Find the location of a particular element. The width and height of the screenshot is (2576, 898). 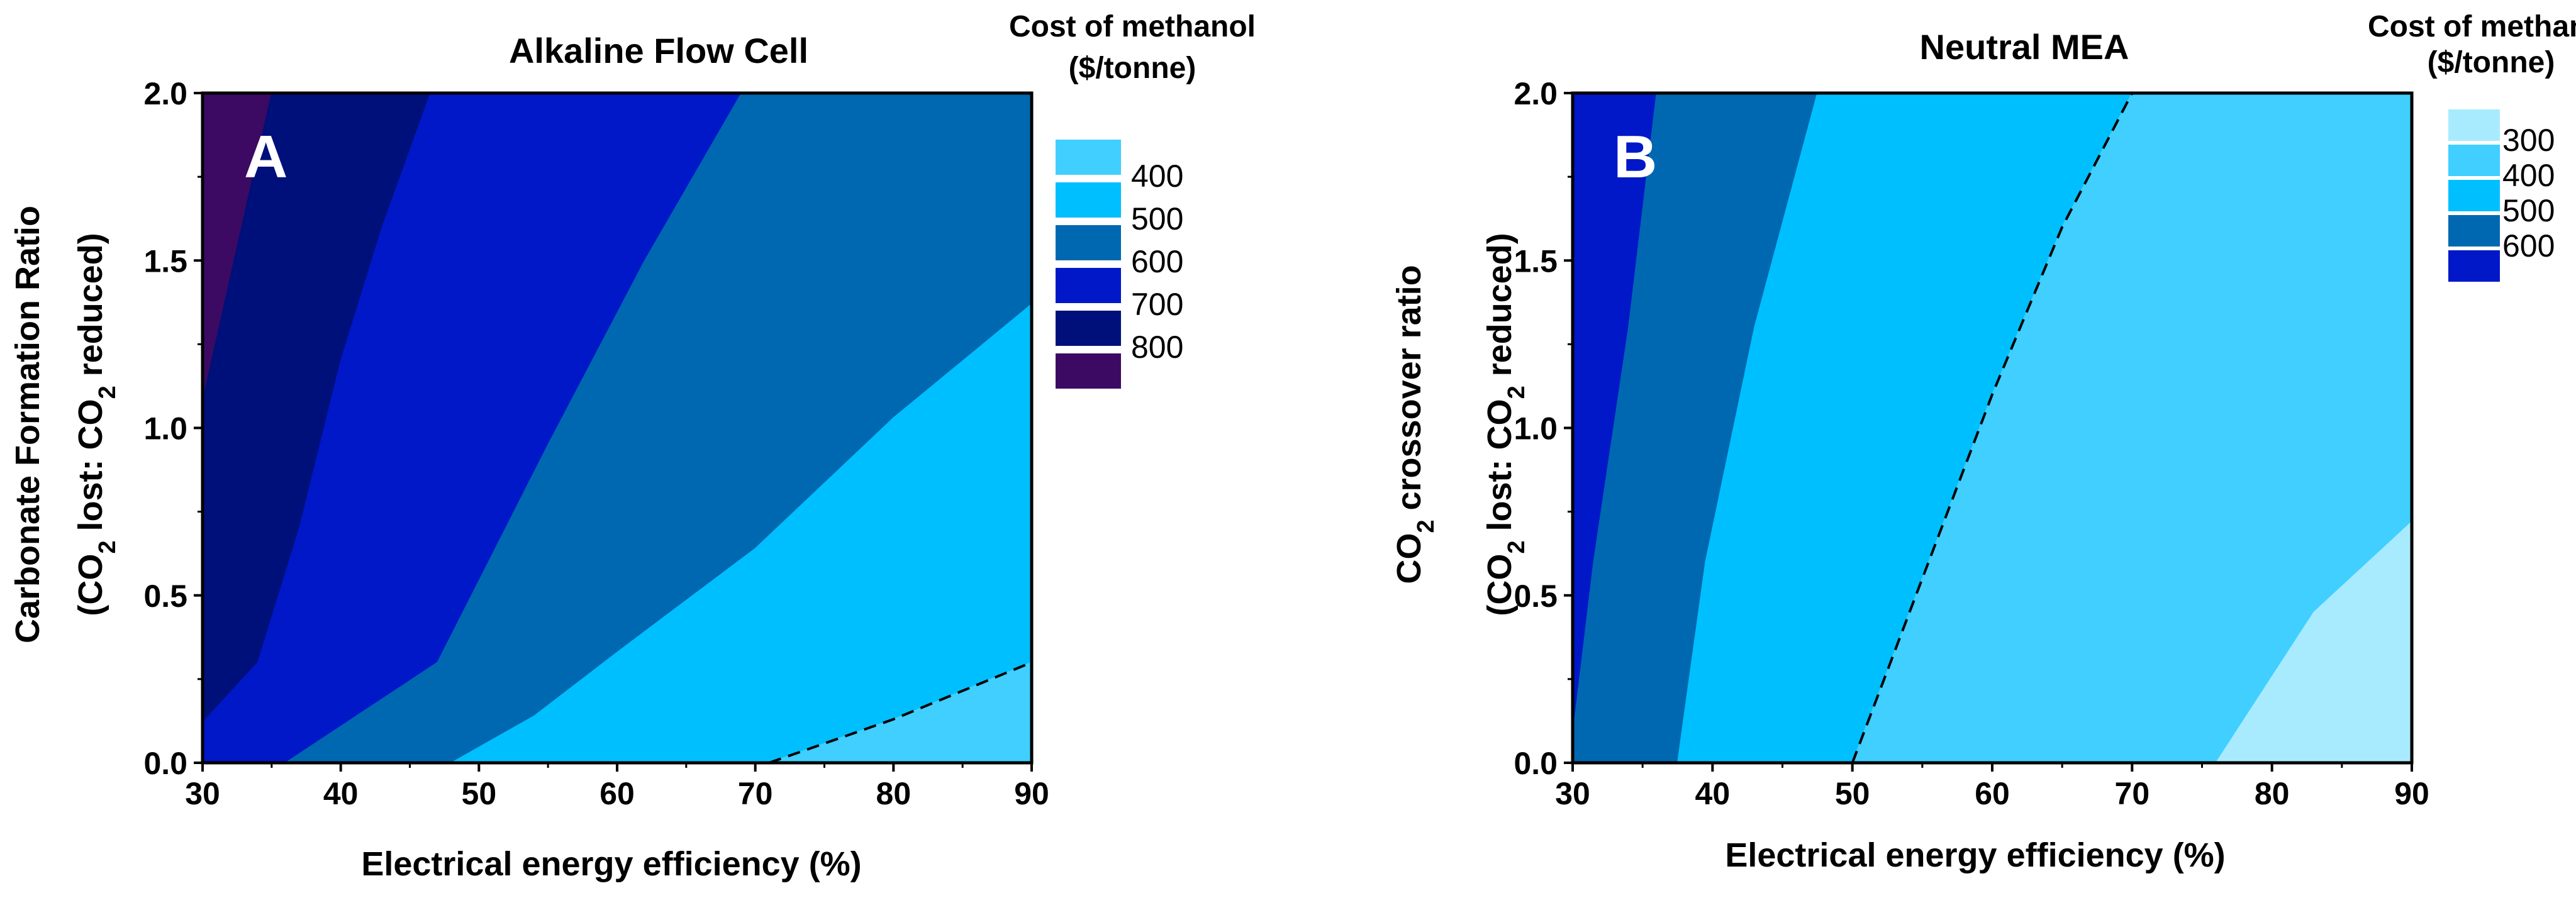

legend-label: 700 is located at coordinates (1157, 304).